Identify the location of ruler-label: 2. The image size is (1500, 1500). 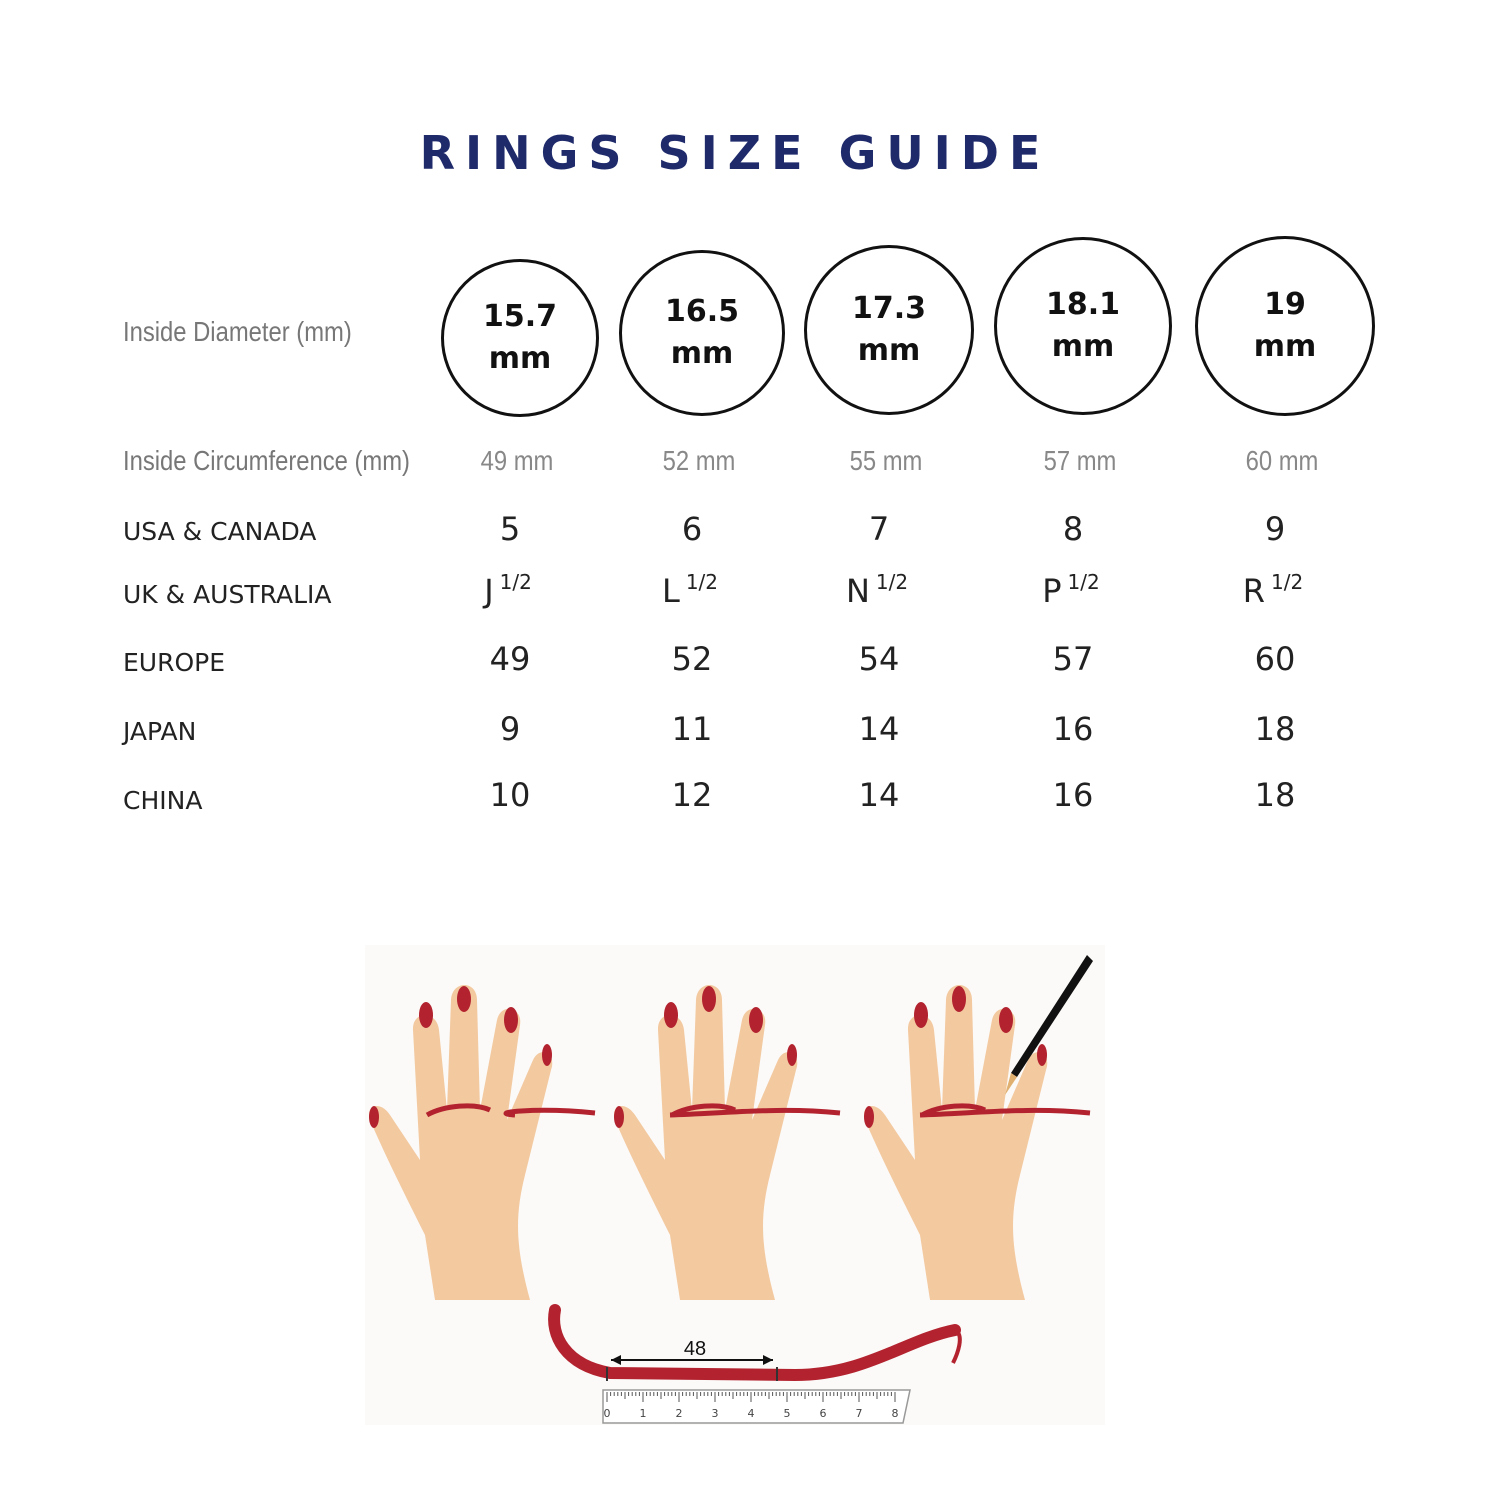
(679, 1413).